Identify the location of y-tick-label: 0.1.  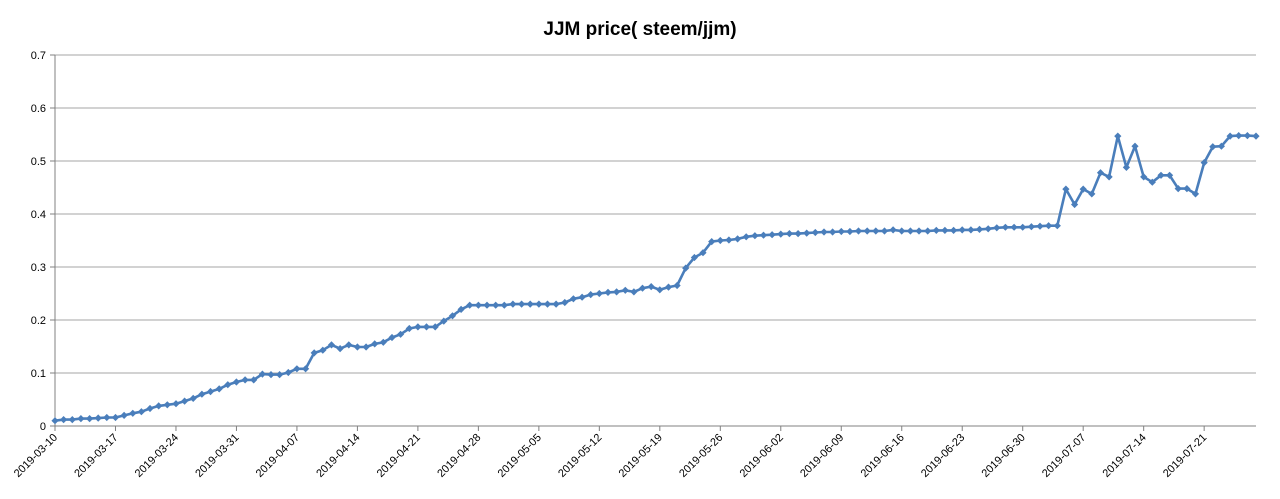
(38, 374).